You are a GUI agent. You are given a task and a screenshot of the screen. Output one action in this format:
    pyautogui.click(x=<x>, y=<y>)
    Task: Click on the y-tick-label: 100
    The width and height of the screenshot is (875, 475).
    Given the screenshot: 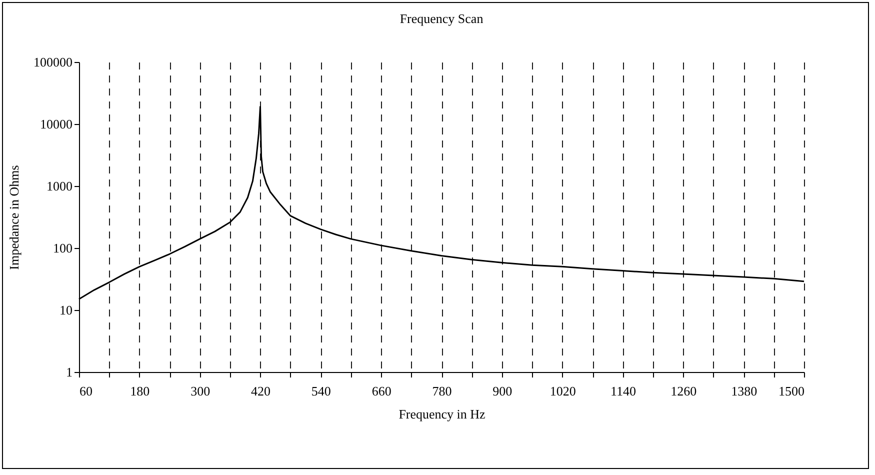 What is the action you would take?
    pyautogui.click(x=62, y=248)
    